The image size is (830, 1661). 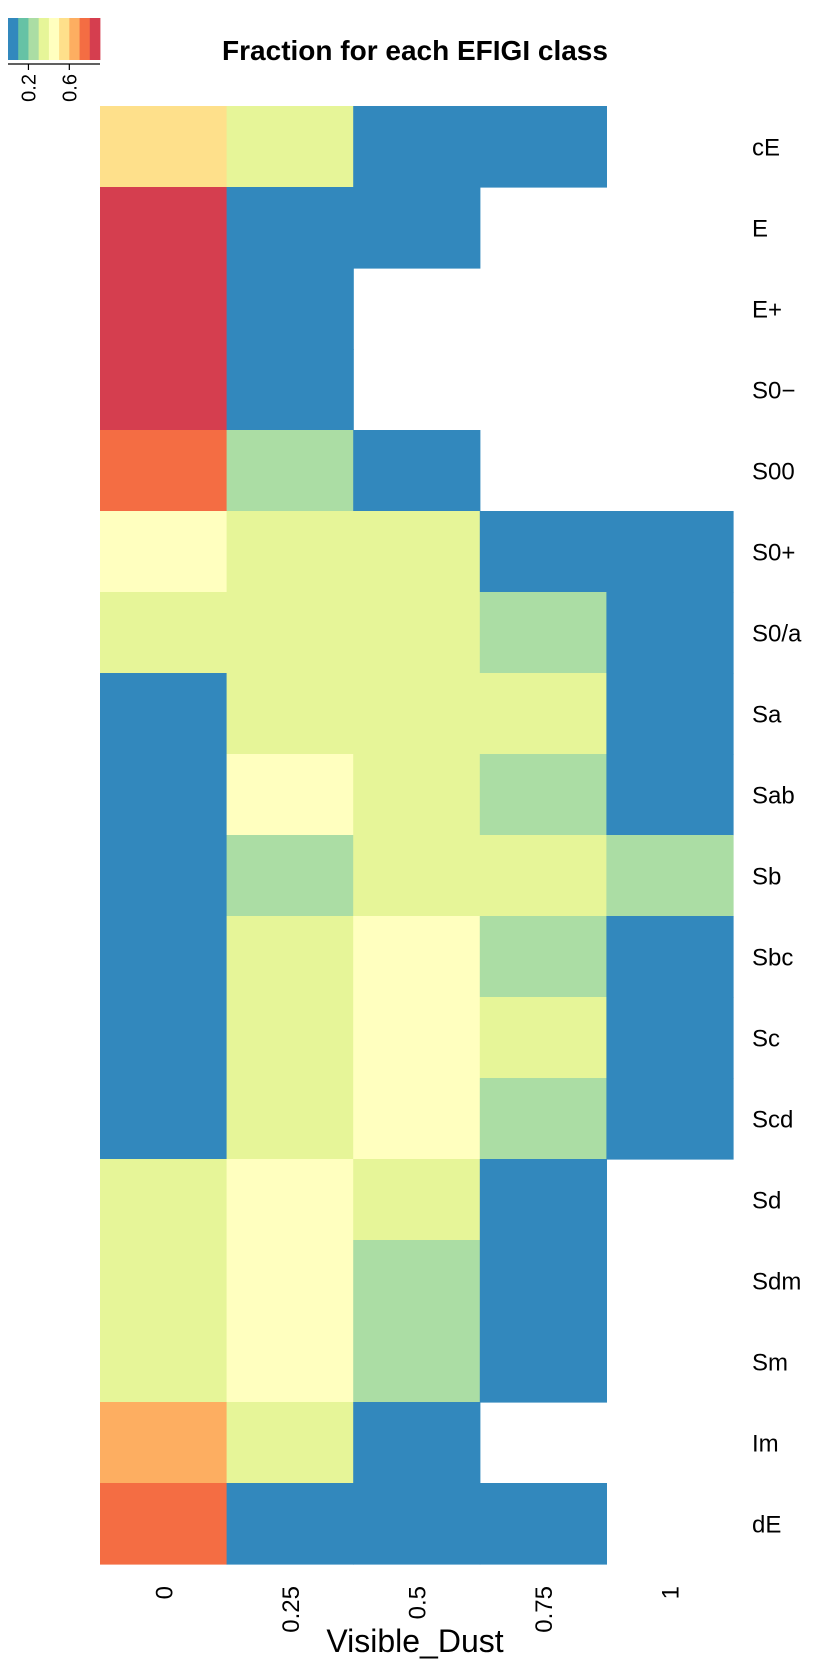 What do you see at coordinates (415, 50) in the screenshot?
I see `chart-title: Fraction for each EFIGI class` at bounding box center [415, 50].